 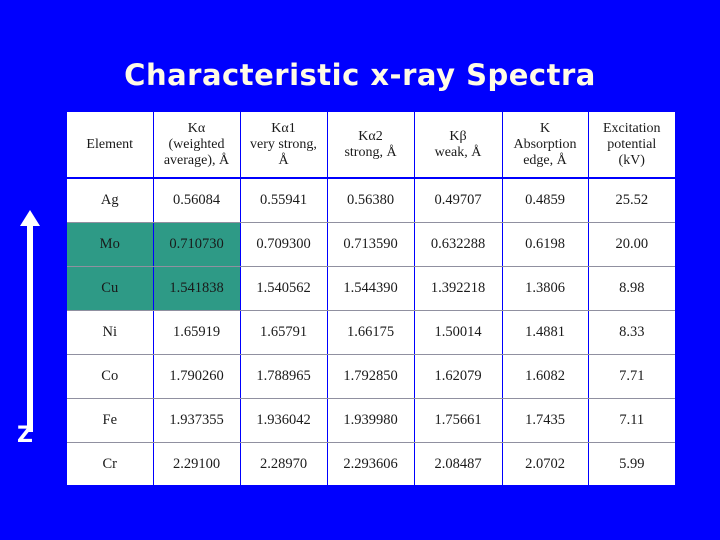 I want to click on header-line: (weighted, so click(x=196, y=144).